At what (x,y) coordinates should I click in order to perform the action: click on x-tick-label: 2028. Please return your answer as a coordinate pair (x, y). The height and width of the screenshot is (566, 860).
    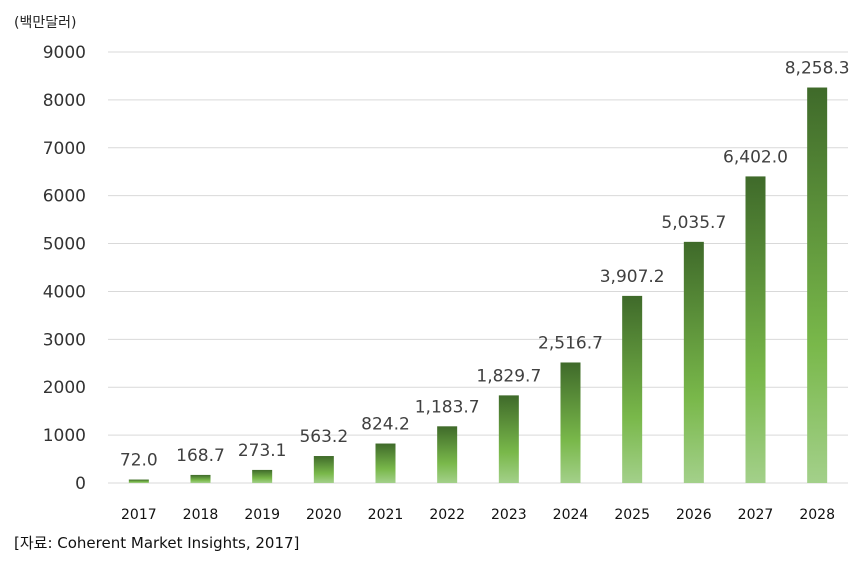
    Looking at the image, I should click on (817, 515).